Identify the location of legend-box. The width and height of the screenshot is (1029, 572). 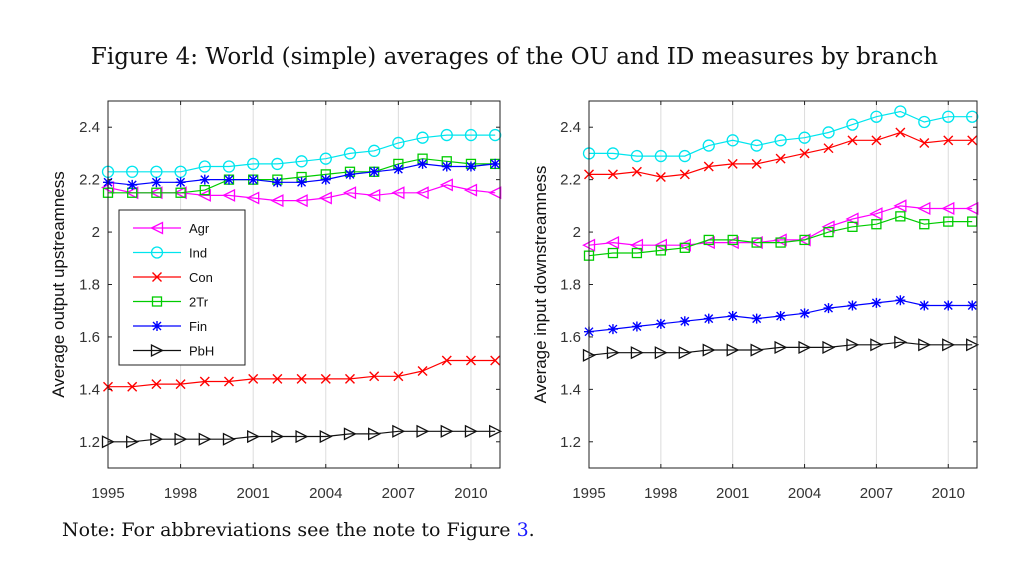
(182, 287).